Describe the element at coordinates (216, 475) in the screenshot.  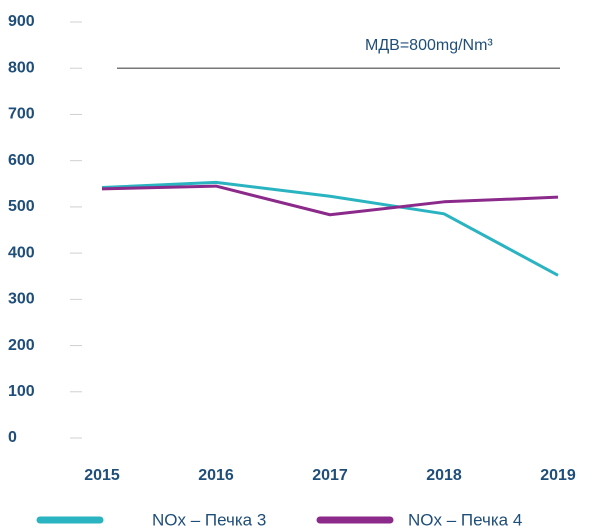
I see `x-tick-label: 2016` at that location.